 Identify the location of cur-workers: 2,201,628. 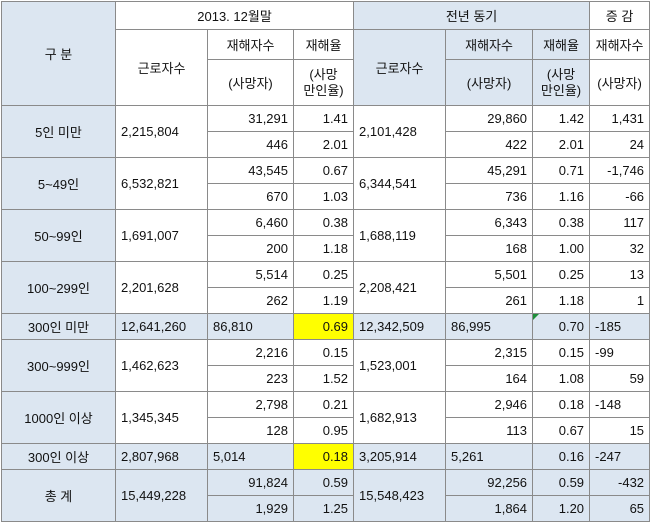
(161, 287).